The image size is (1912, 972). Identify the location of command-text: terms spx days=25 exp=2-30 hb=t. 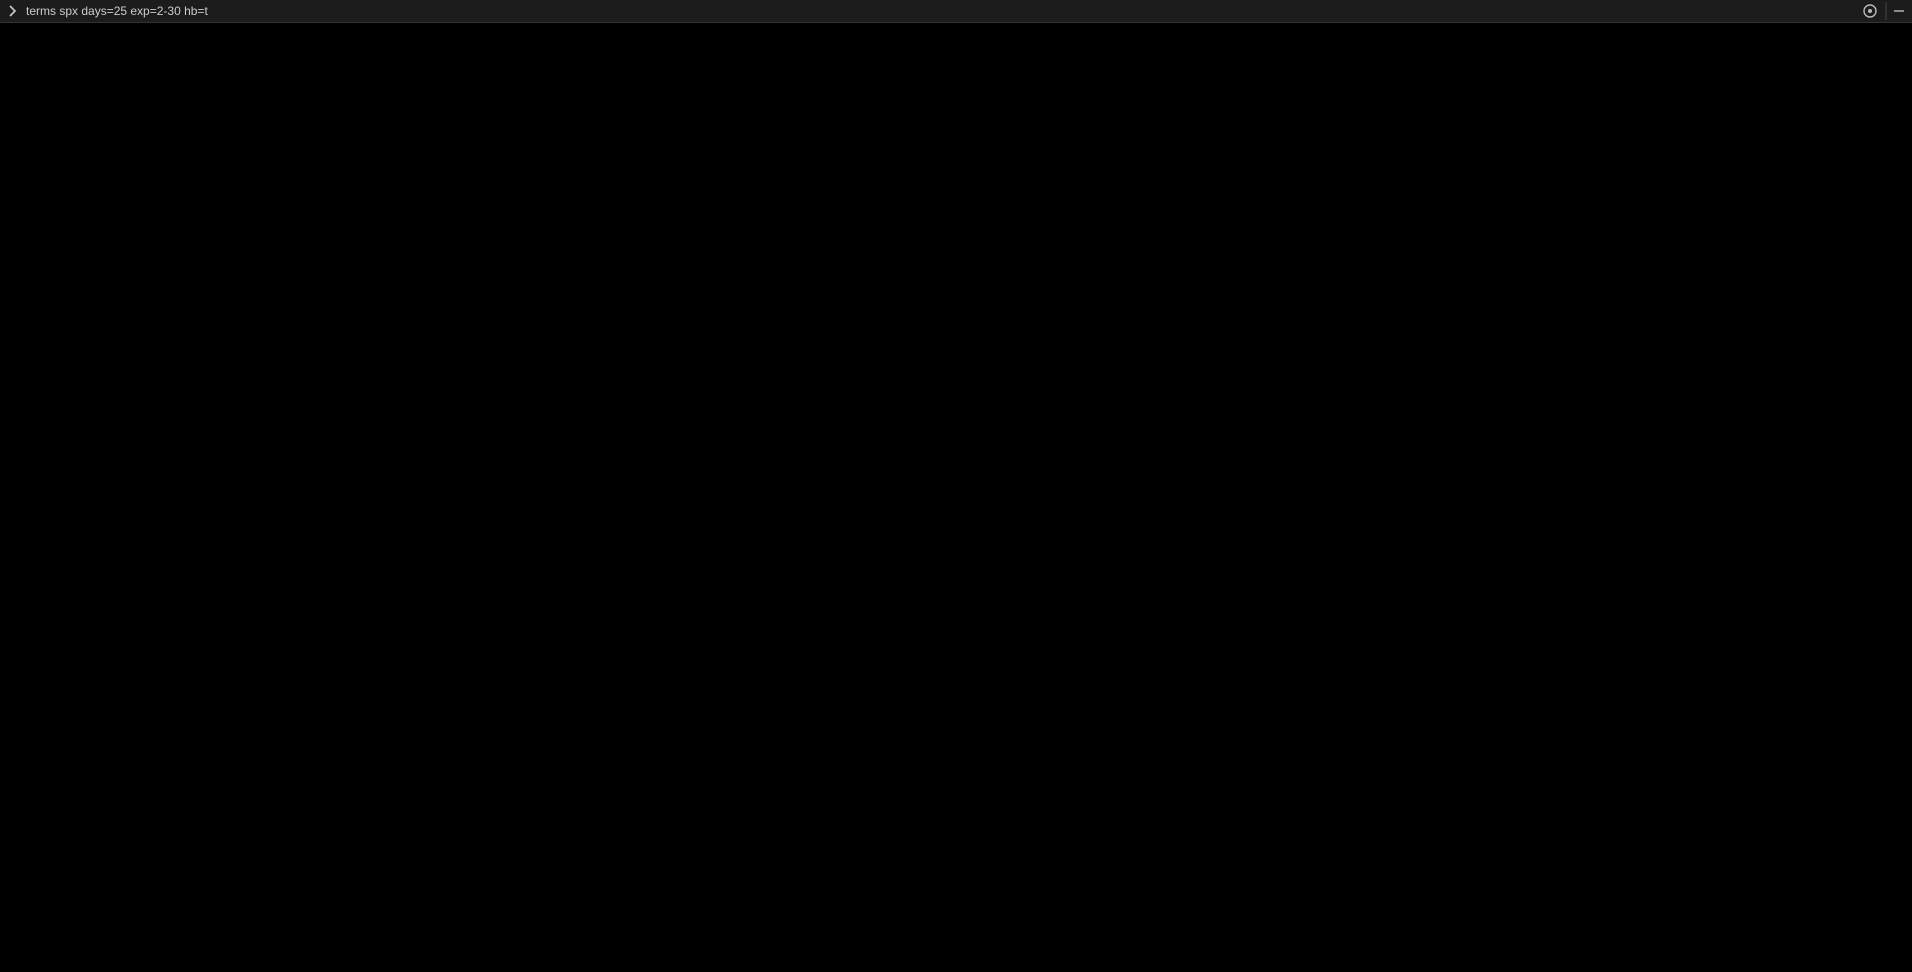
(117, 11).